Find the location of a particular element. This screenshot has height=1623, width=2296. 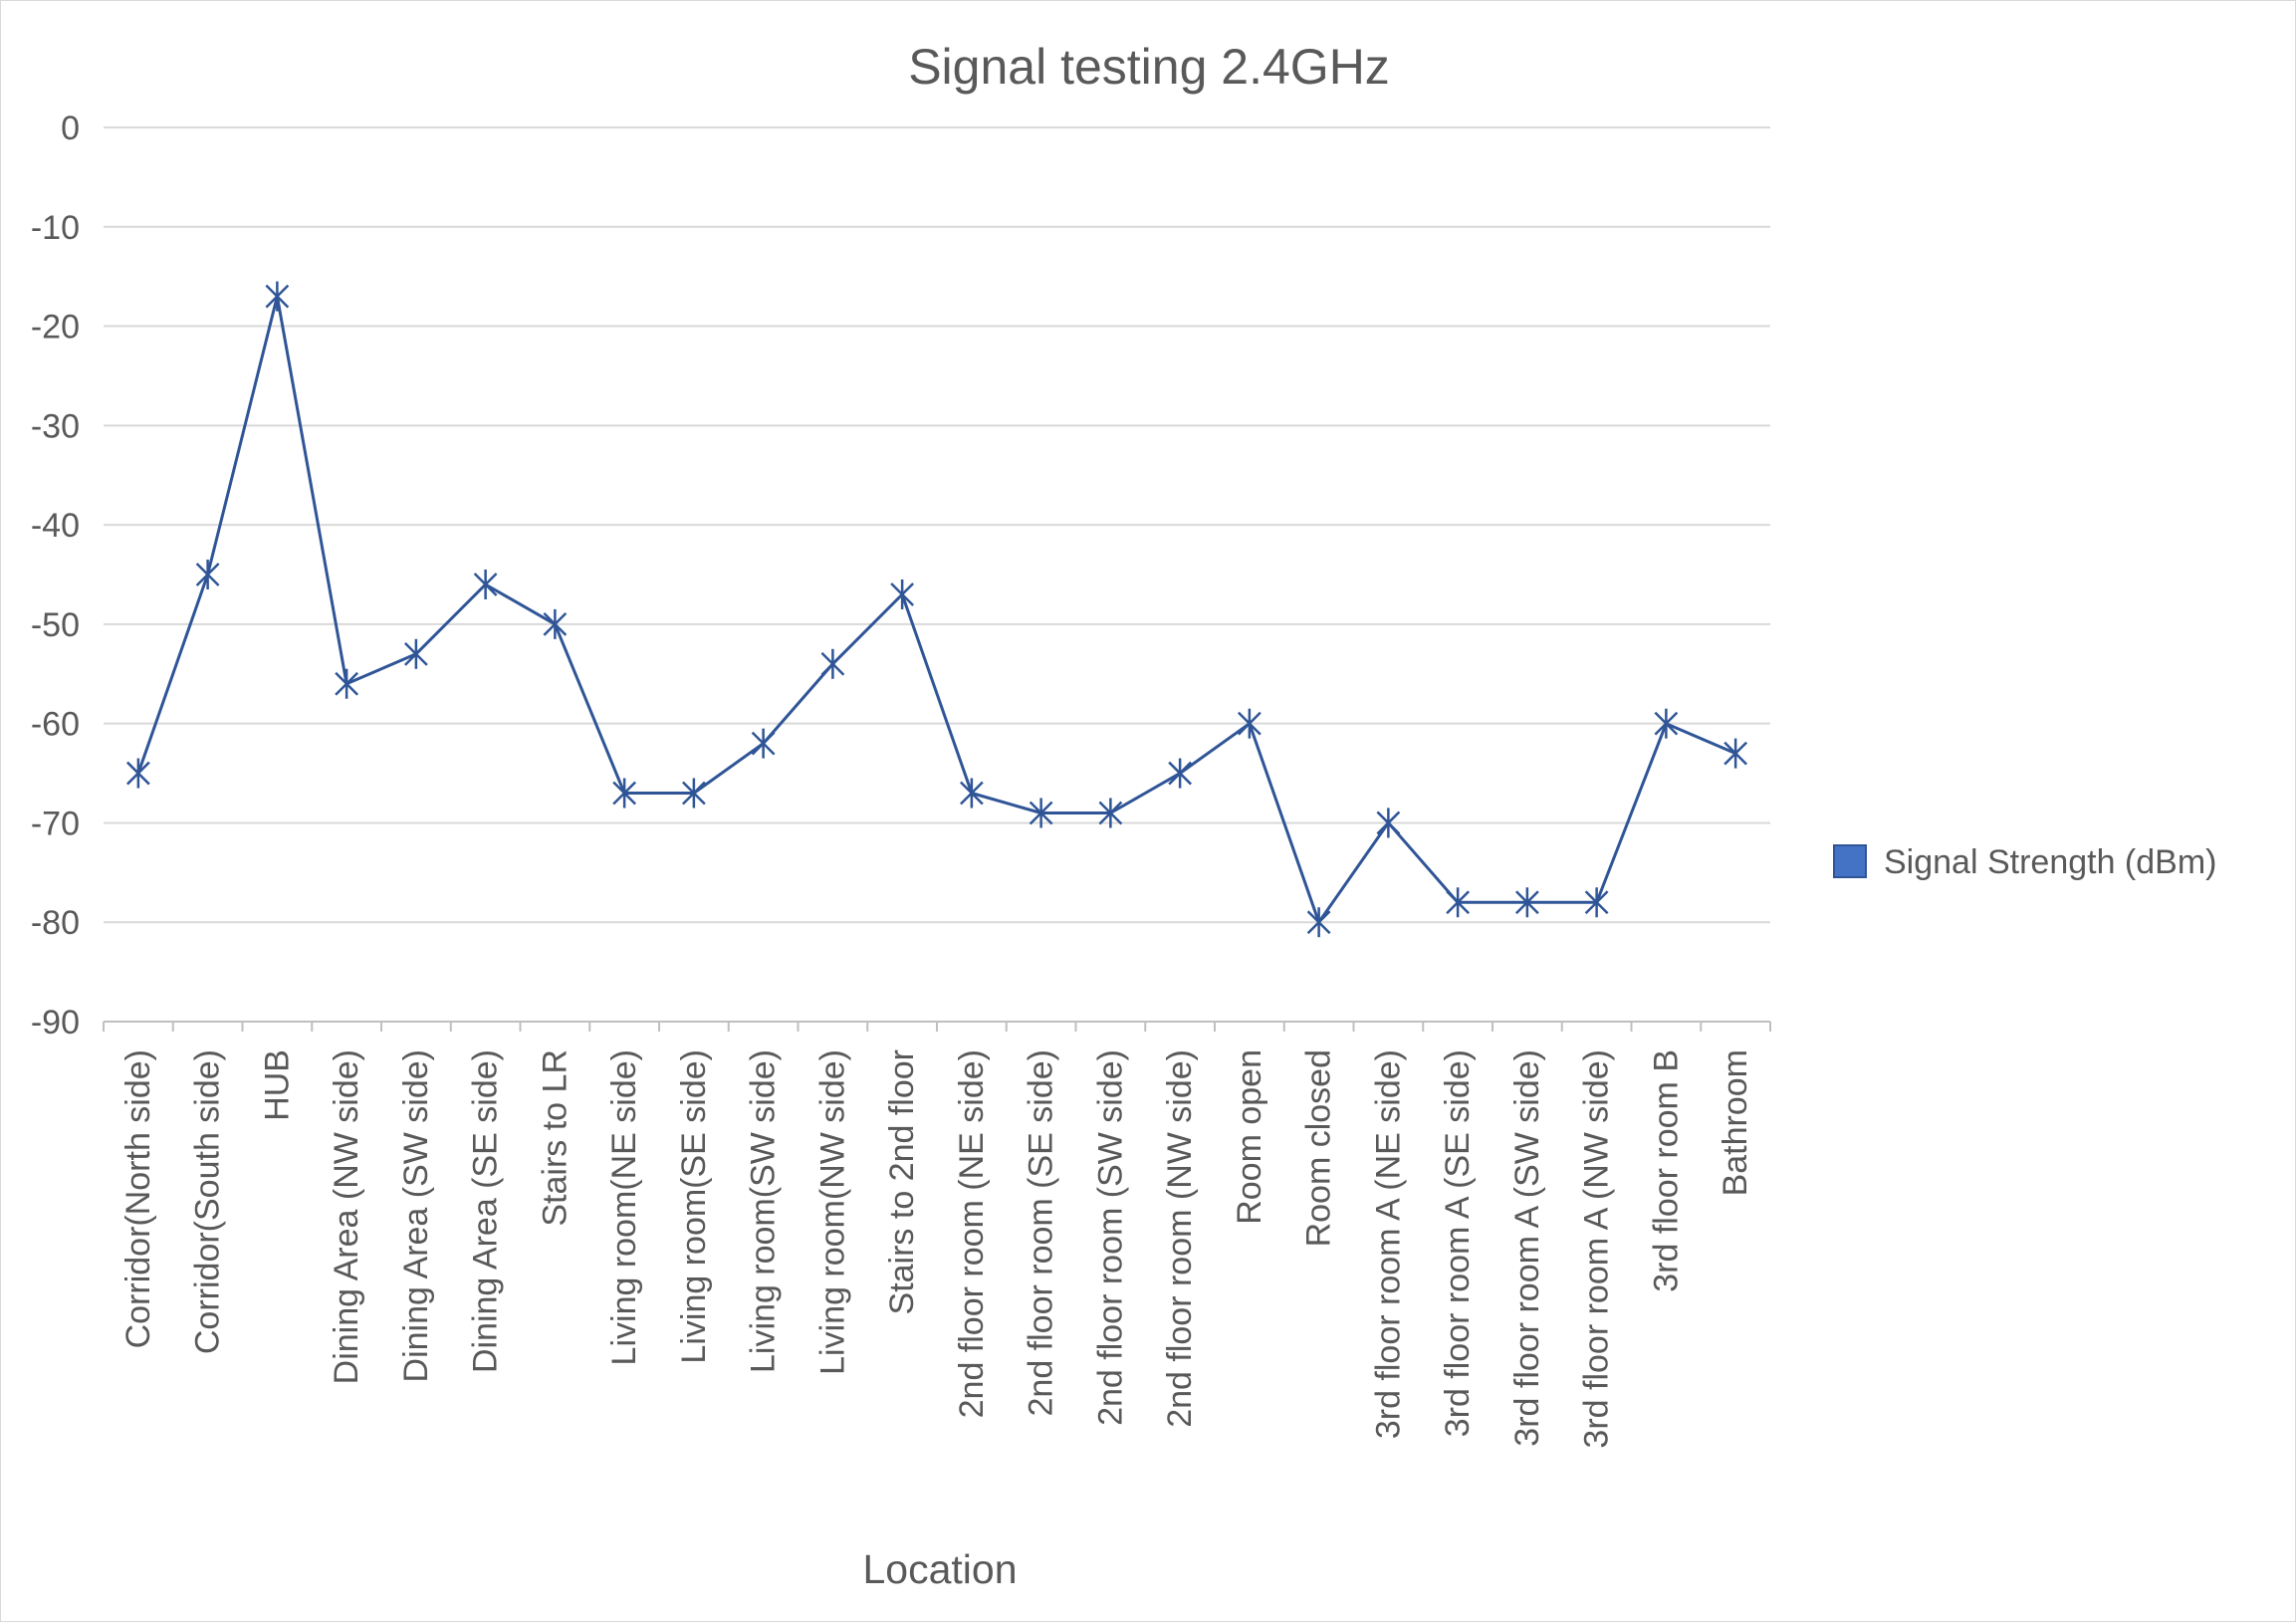

x-tick-label: 2nd floor room (SW side) is located at coordinates (1110, 1237).